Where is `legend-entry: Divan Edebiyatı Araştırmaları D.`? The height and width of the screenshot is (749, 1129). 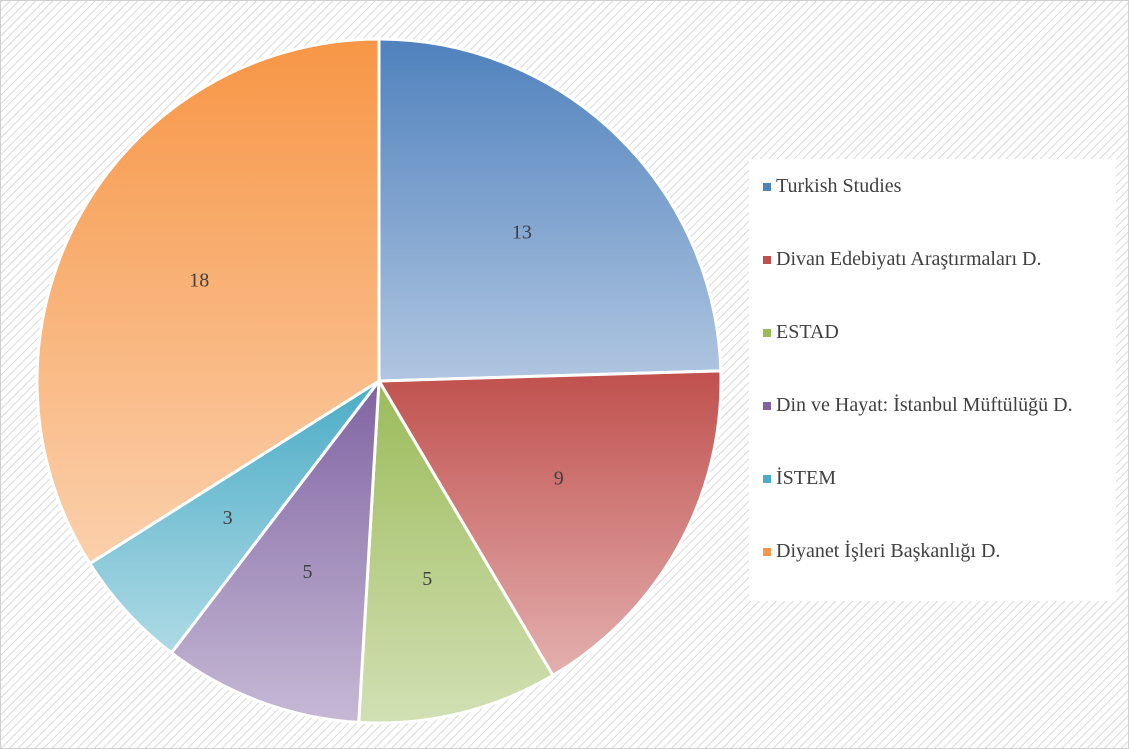 legend-entry: Divan Edebiyatı Araştırmaları D. is located at coordinates (932, 280).